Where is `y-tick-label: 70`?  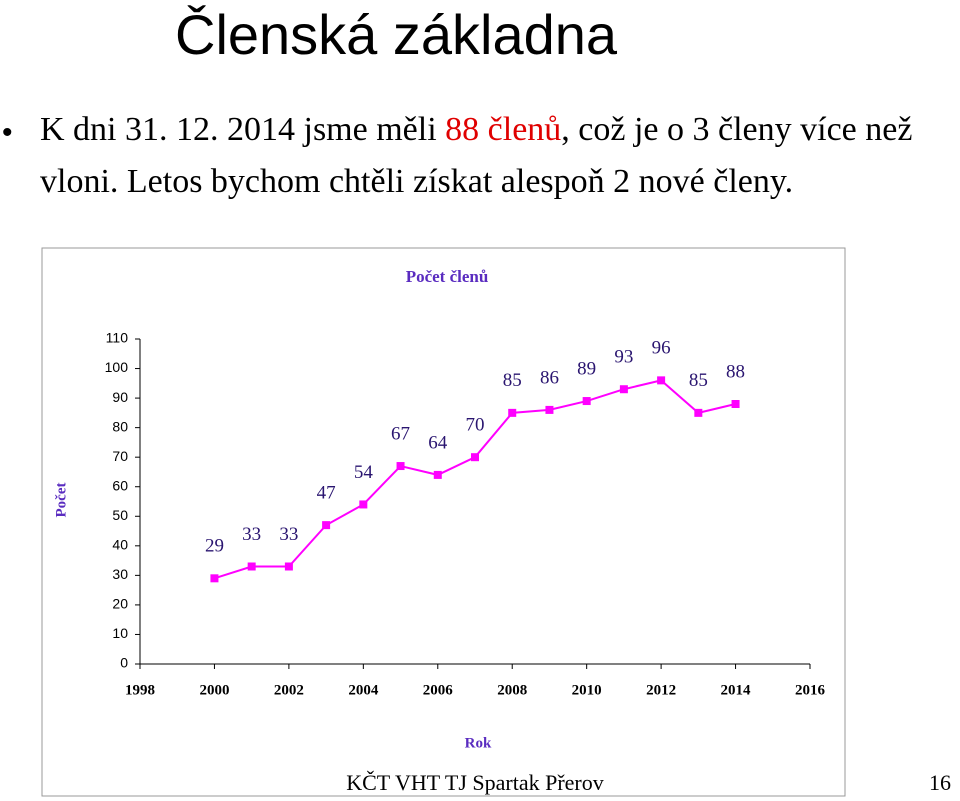
y-tick-label: 70 is located at coordinates (120, 456).